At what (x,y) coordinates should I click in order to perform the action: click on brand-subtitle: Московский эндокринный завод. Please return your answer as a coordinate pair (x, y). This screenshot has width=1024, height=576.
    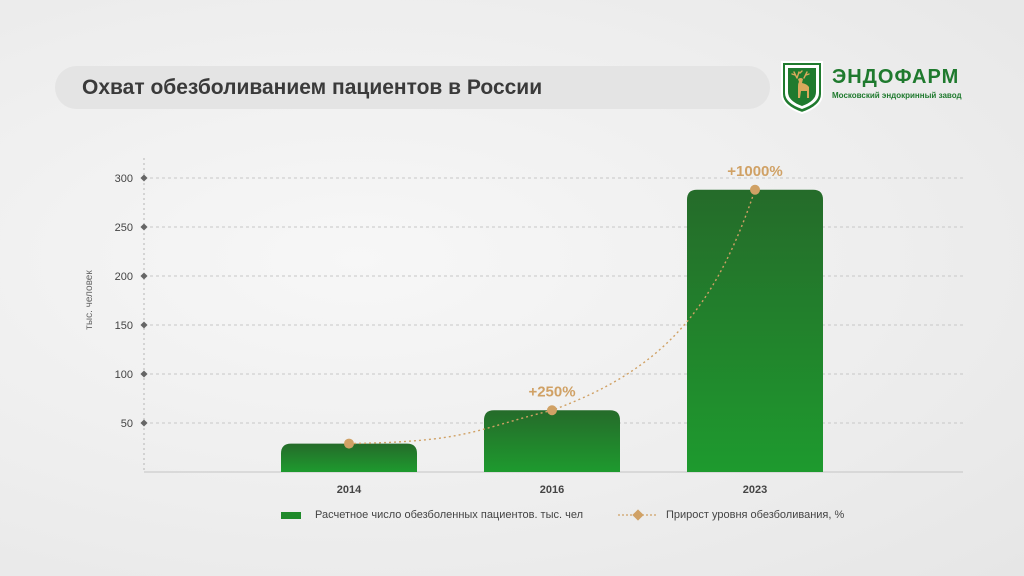
    Looking at the image, I should click on (897, 95).